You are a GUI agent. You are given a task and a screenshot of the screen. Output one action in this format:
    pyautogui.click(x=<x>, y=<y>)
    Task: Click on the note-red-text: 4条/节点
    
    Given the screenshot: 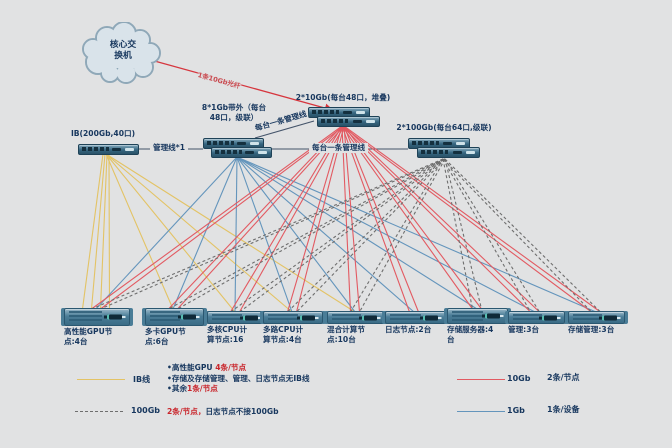 What is the action you would take?
    pyautogui.click(x=231, y=367)
    